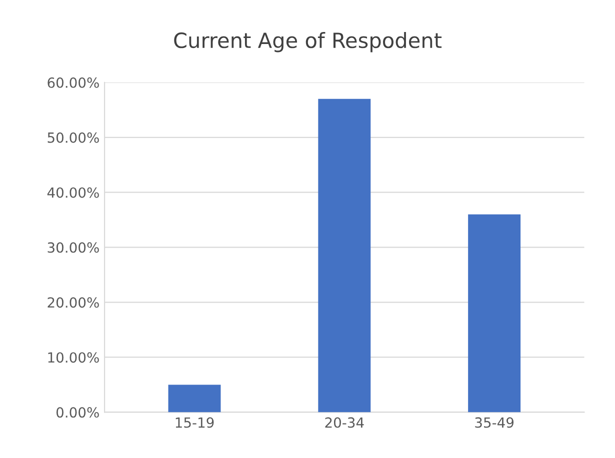  I want to click on y-tick-label: 50.00%, so click(73, 137).